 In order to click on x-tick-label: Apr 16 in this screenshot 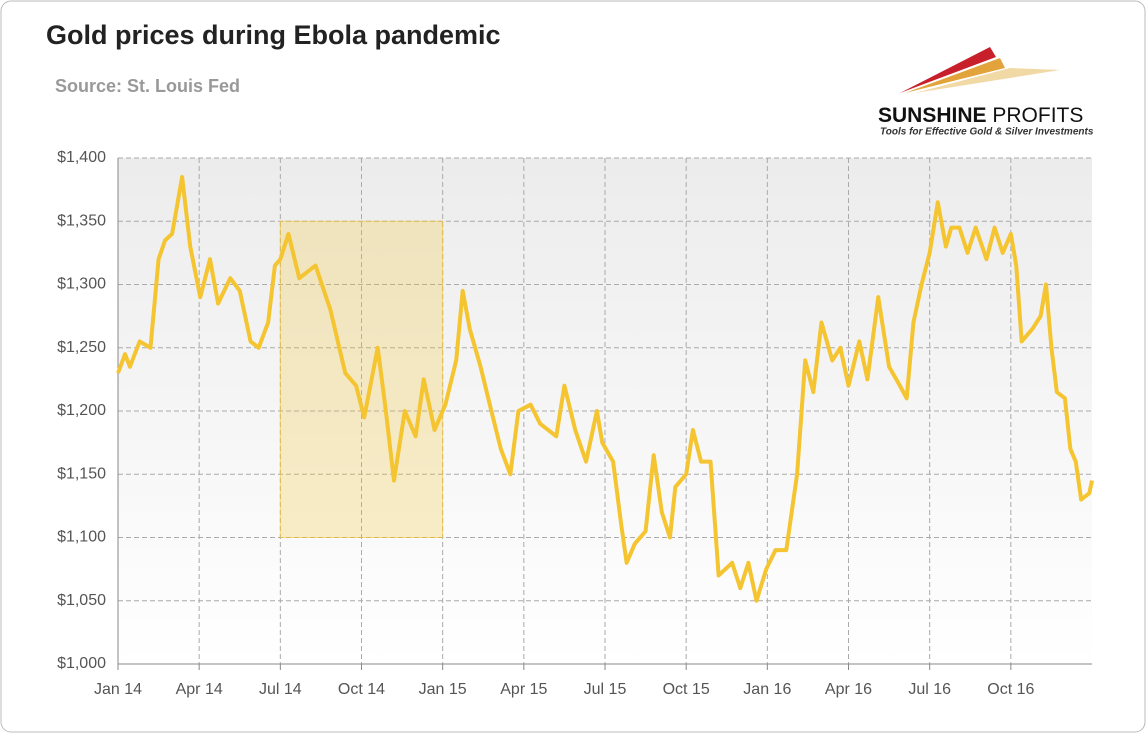, I will do `click(848, 689)`.